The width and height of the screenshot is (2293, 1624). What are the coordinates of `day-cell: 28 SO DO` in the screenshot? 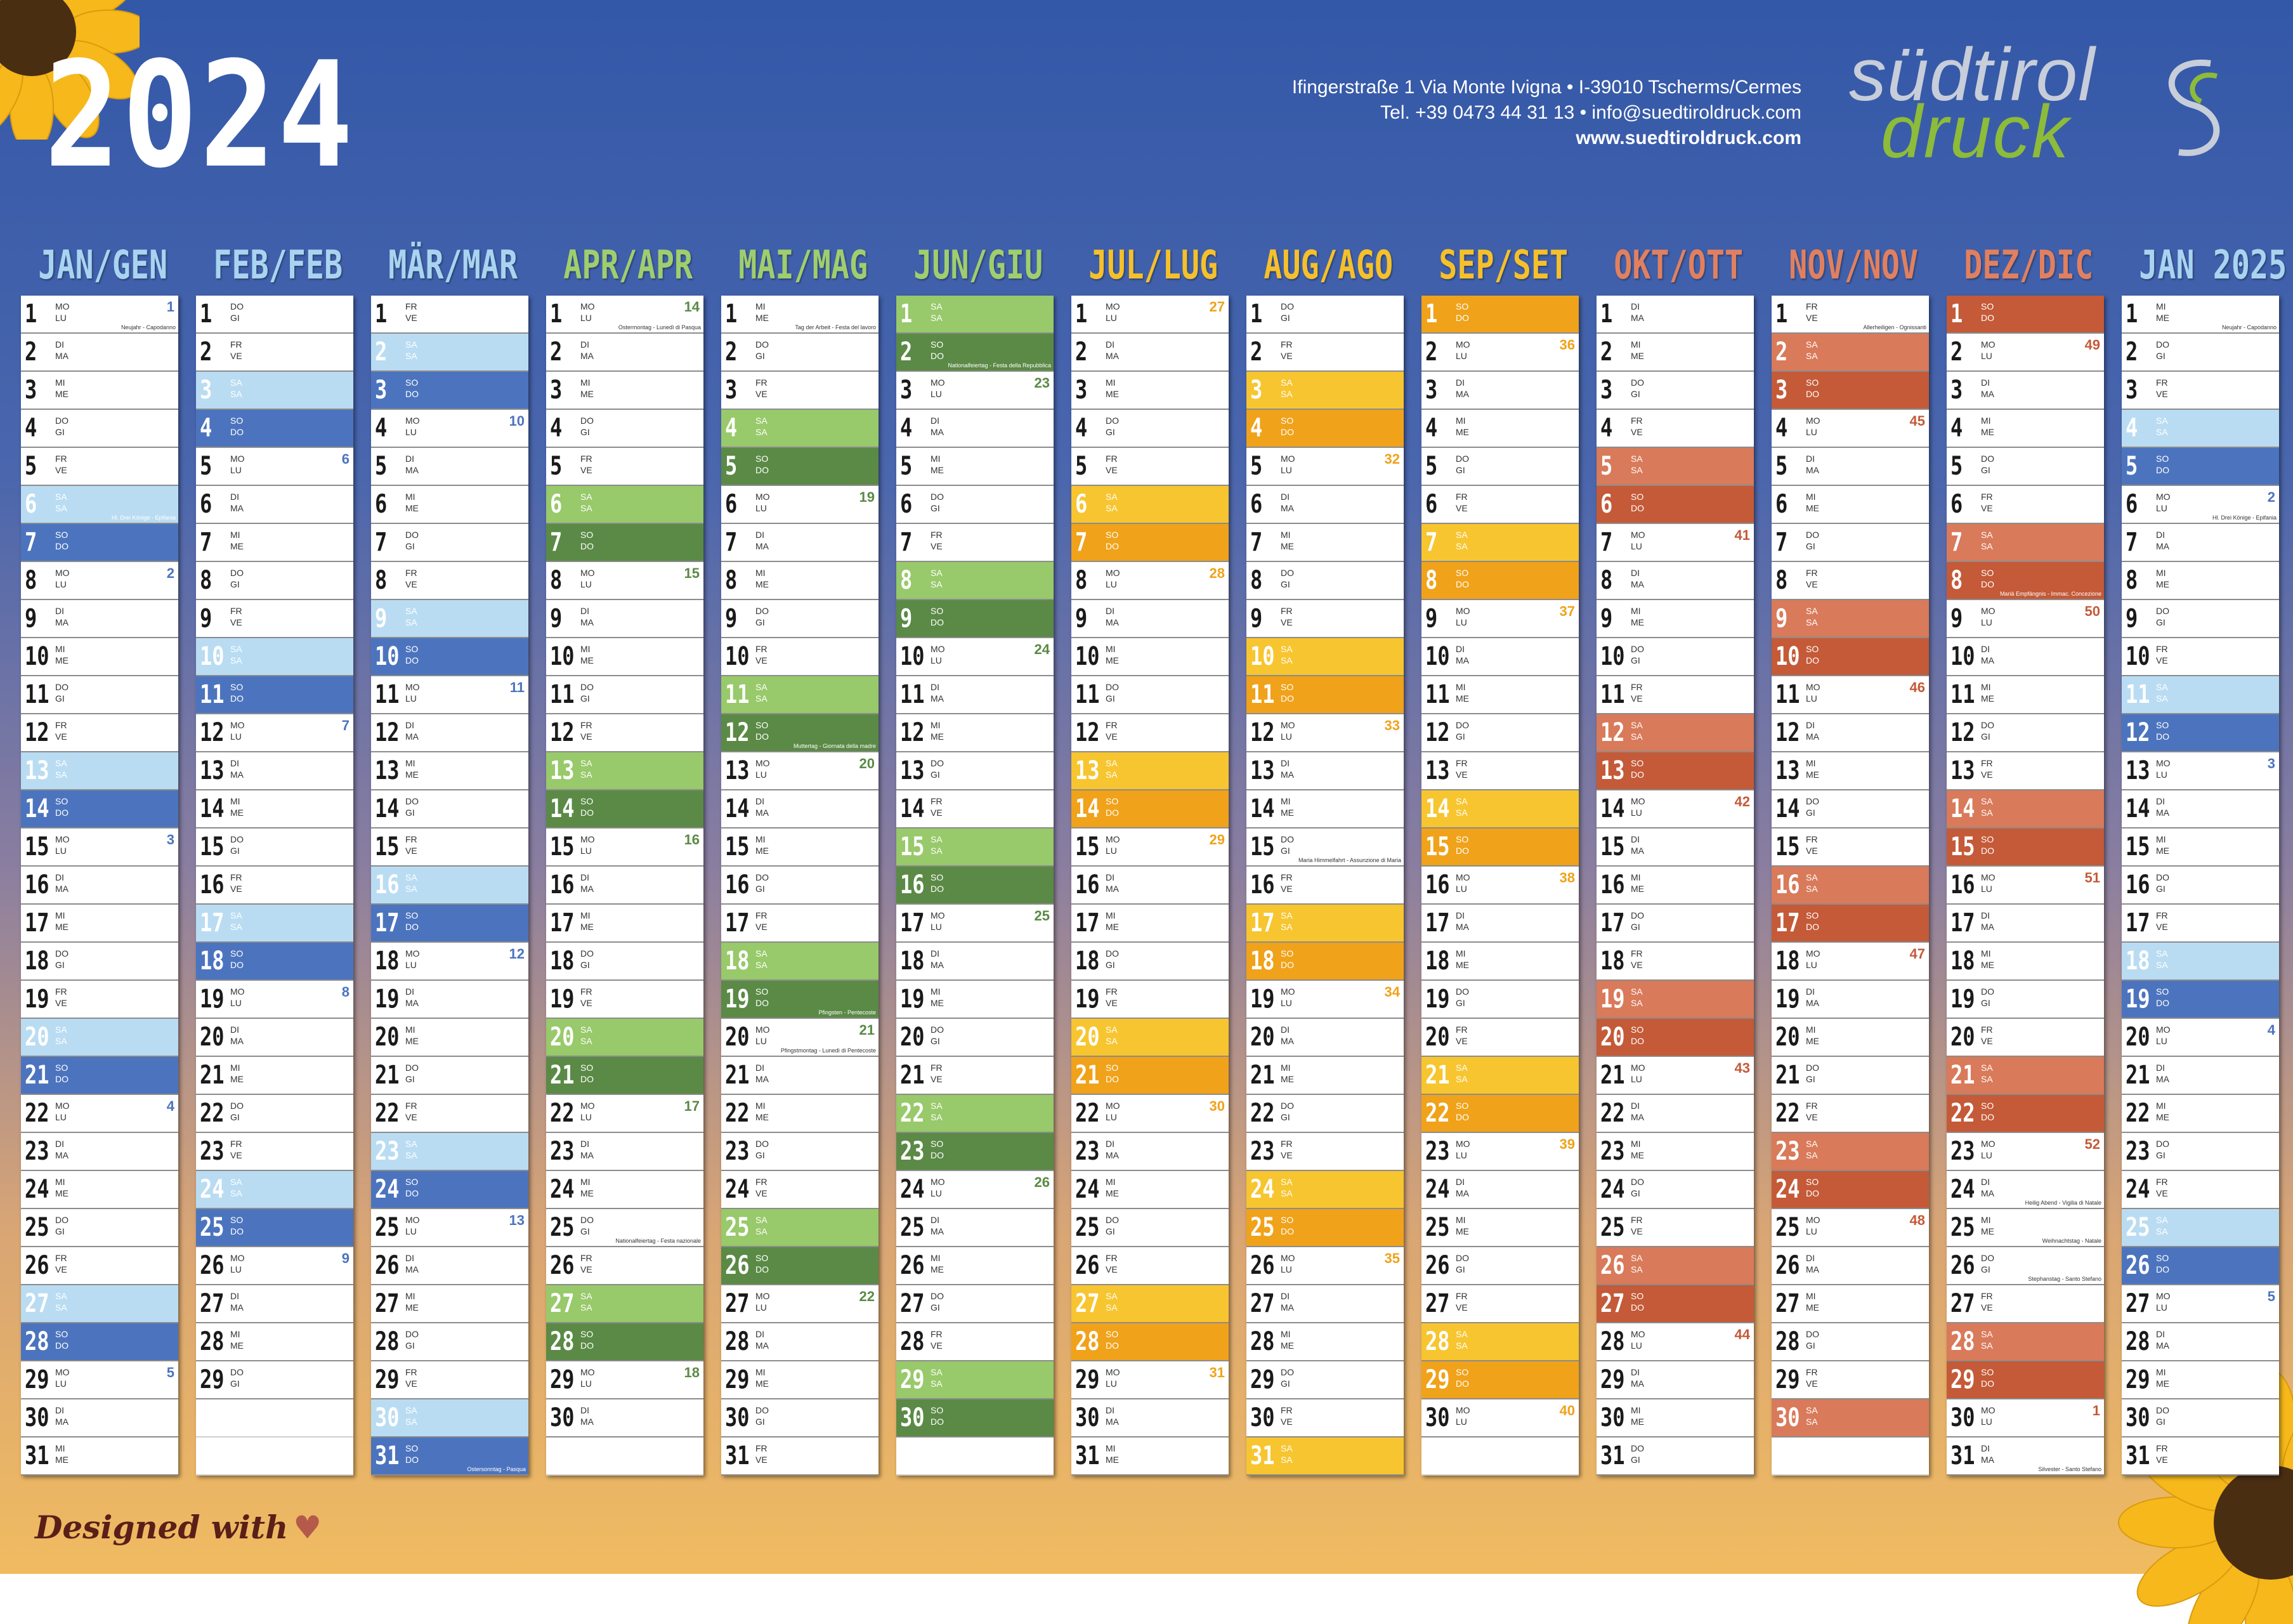 It's located at (1150, 1342).